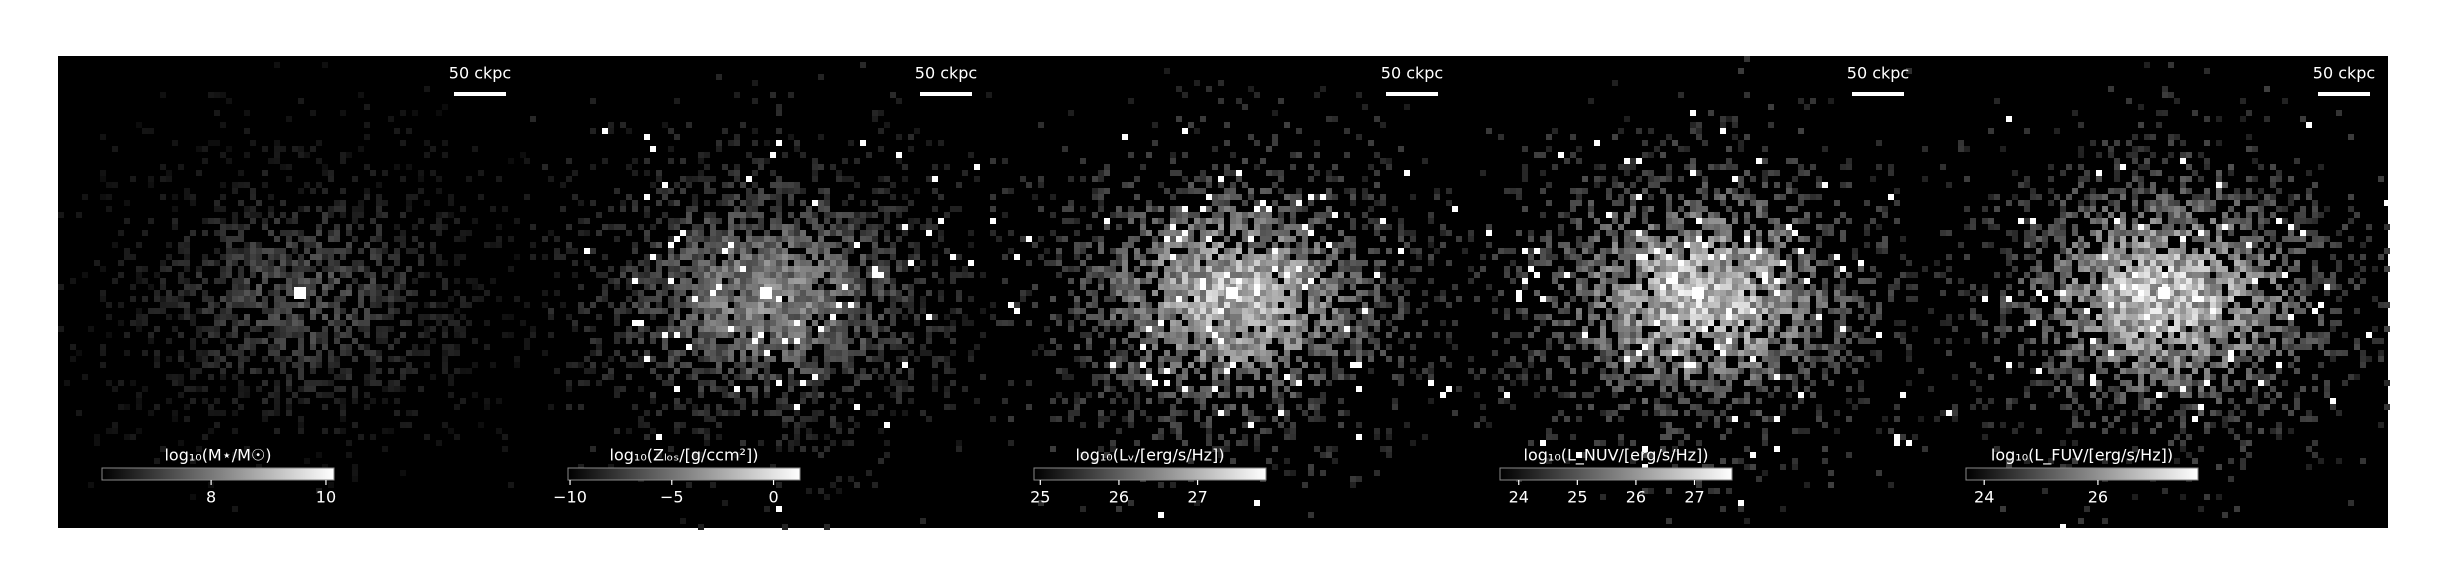  I want to click on core, so click(766, 293).